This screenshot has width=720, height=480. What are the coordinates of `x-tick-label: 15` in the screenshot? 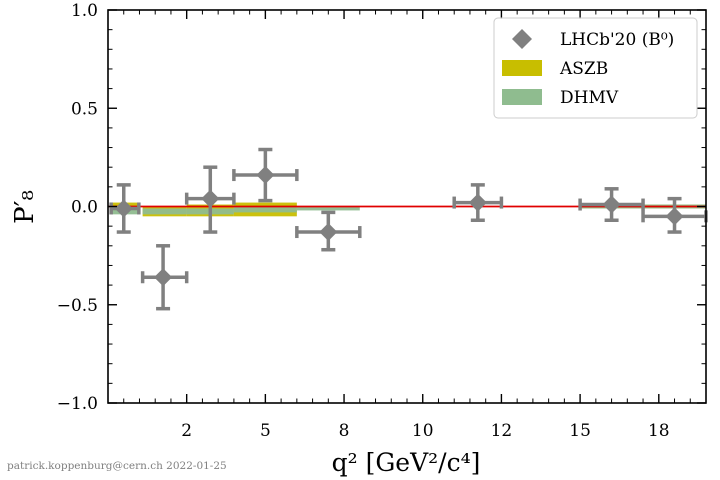 It's located at (580, 431).